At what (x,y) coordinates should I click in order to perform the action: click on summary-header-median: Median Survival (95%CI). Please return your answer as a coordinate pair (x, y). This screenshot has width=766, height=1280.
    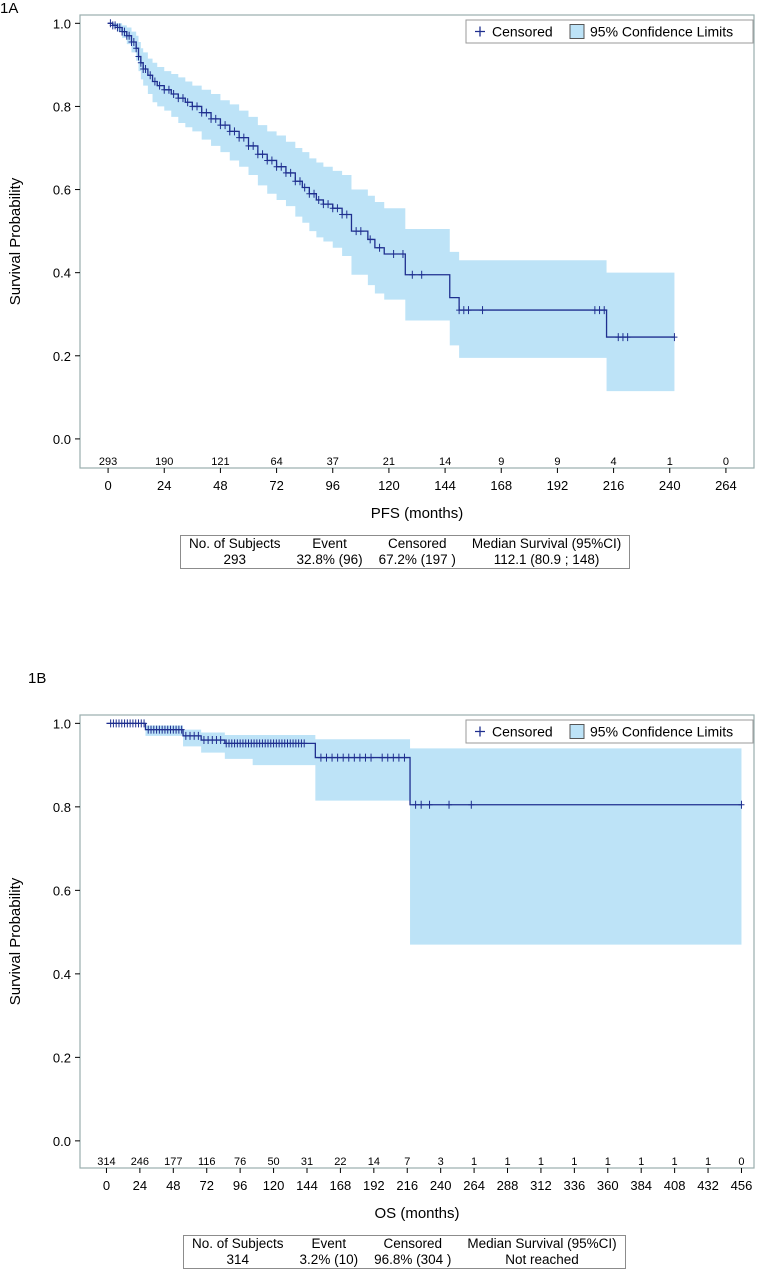
    Looking at the image, I should click on (542, 1243).